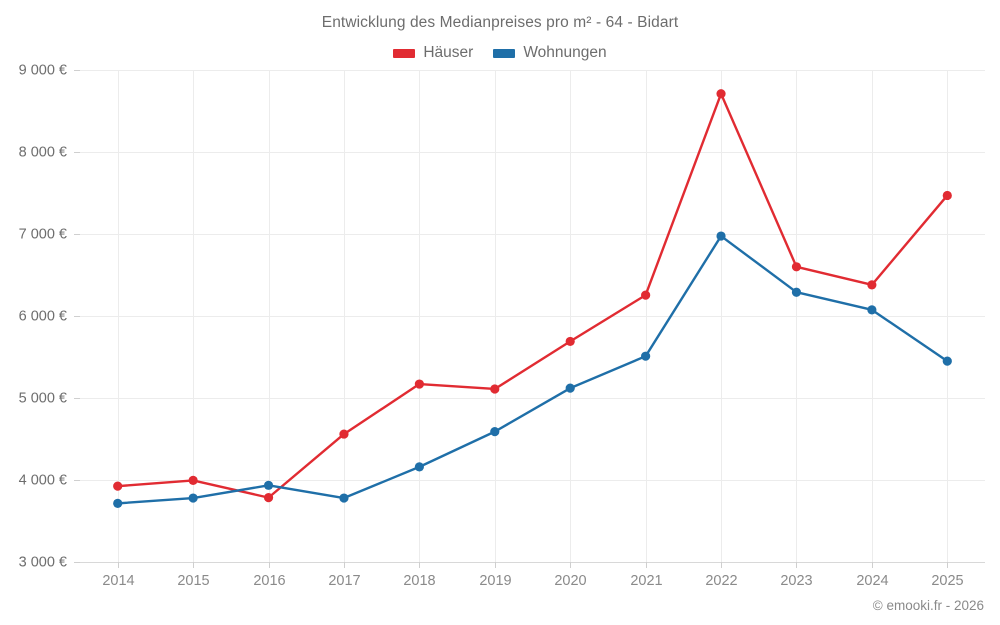 This screenshot has height=625, width=1000. I want to click on chart-legend: Häuser Wohnungen, so click(500, 53).